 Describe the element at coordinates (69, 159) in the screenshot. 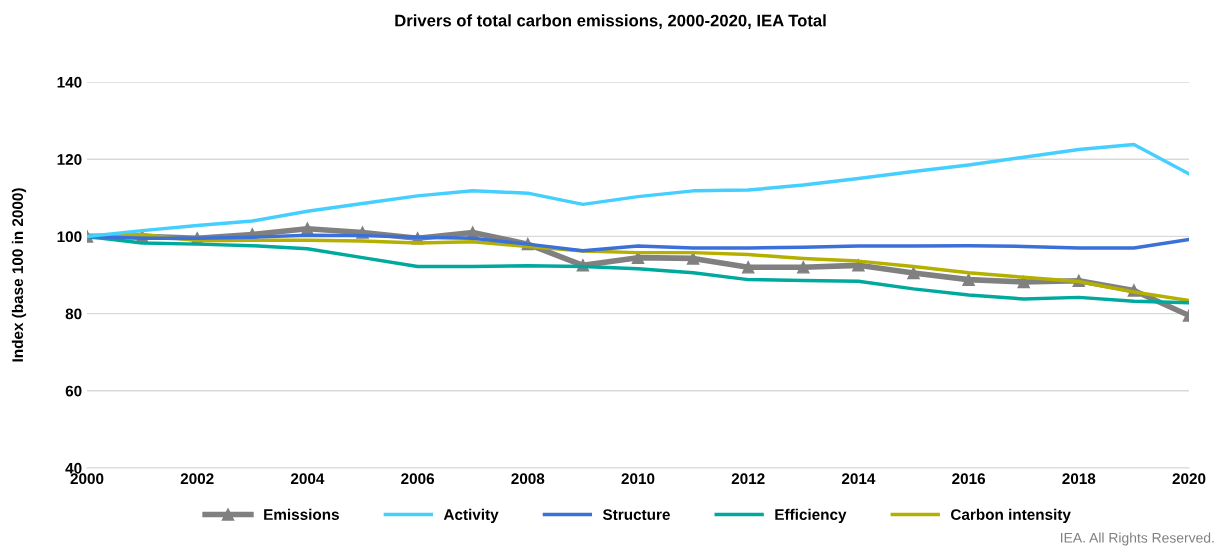

I see `y-tick-label: 120` at that location.